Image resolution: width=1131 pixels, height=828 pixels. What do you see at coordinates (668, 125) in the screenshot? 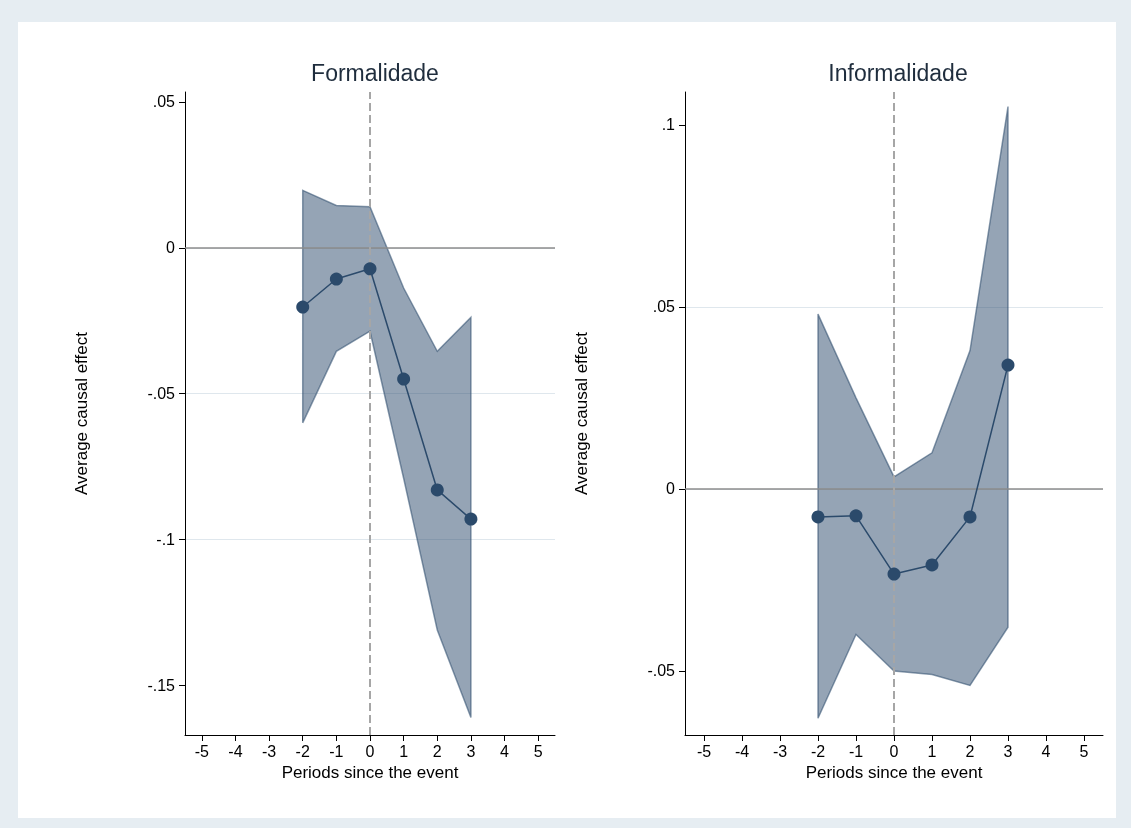
I see `y-tick-label: .1` at bounding box center [668, 125].